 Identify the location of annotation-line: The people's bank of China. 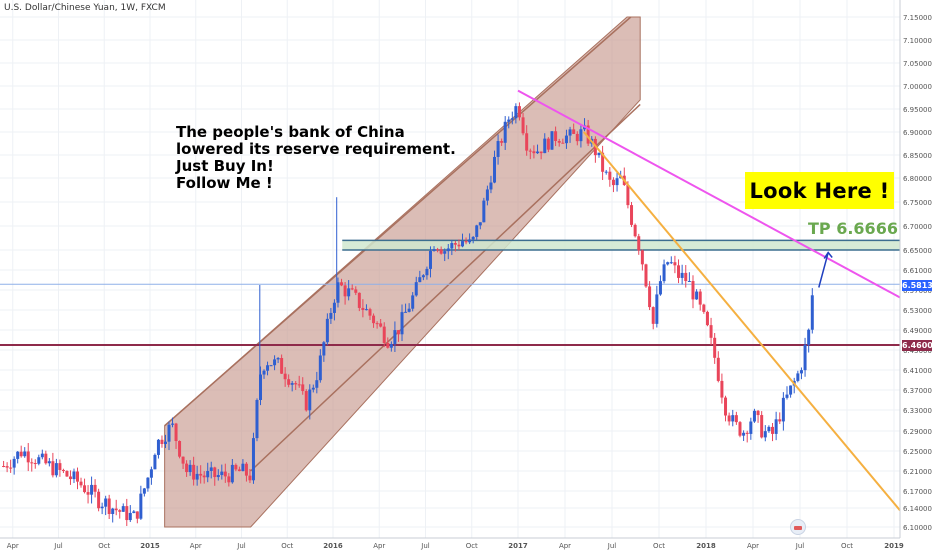
(290, 132).